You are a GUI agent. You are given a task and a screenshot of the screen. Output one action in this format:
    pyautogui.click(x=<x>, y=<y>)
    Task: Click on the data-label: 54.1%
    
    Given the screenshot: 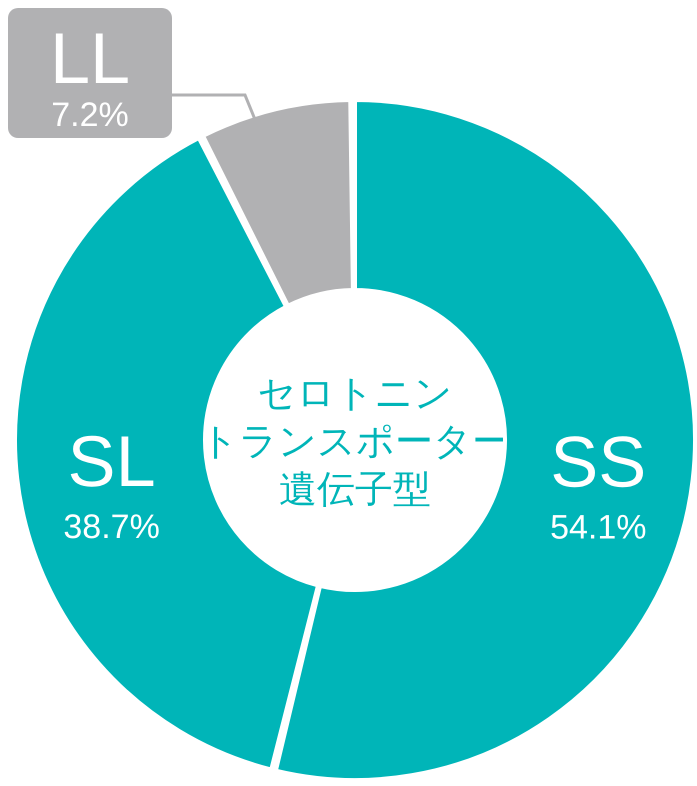 What is the action you would take?
    pyautogui.click(x=598, y=527)
    